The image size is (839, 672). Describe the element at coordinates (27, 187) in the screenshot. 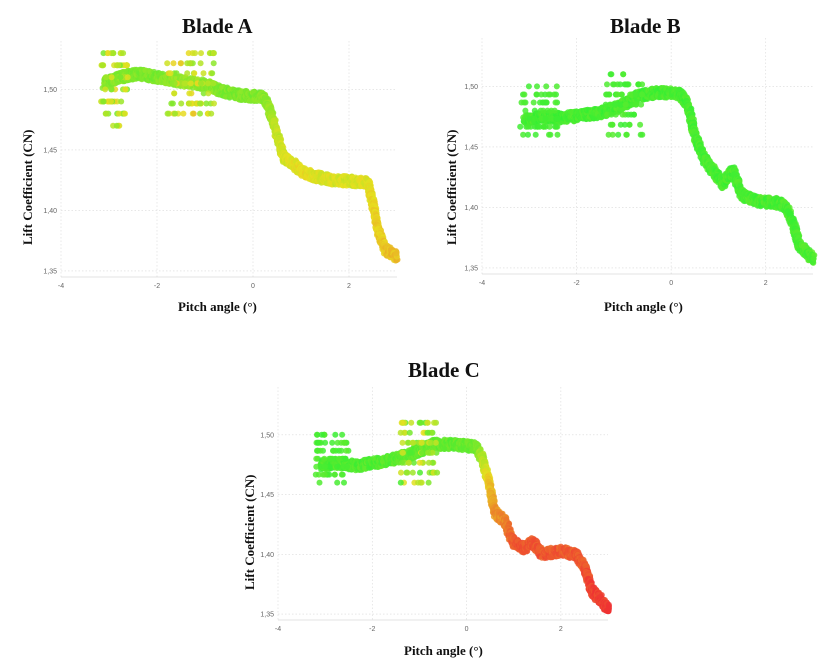

I see `y-axis-label: Lift Coefficient (CN)` at that location.